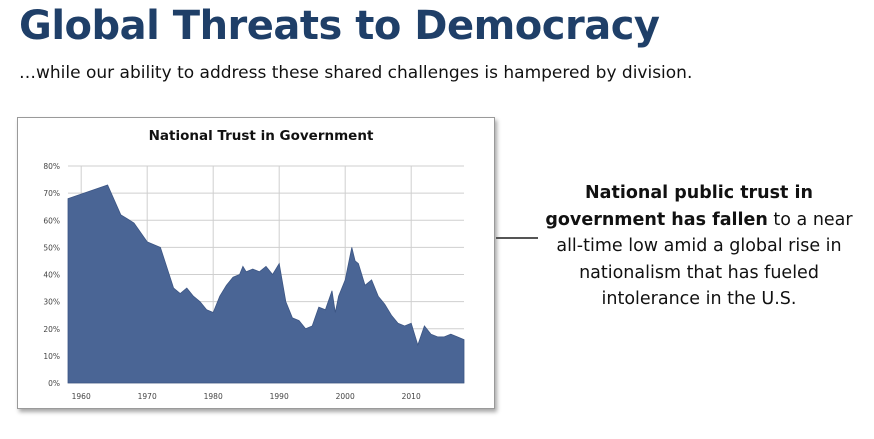 Image resolution: width=874 pixels, height=439 pixels. I want to click on y-tick-label: 30%, so click(51, 302).